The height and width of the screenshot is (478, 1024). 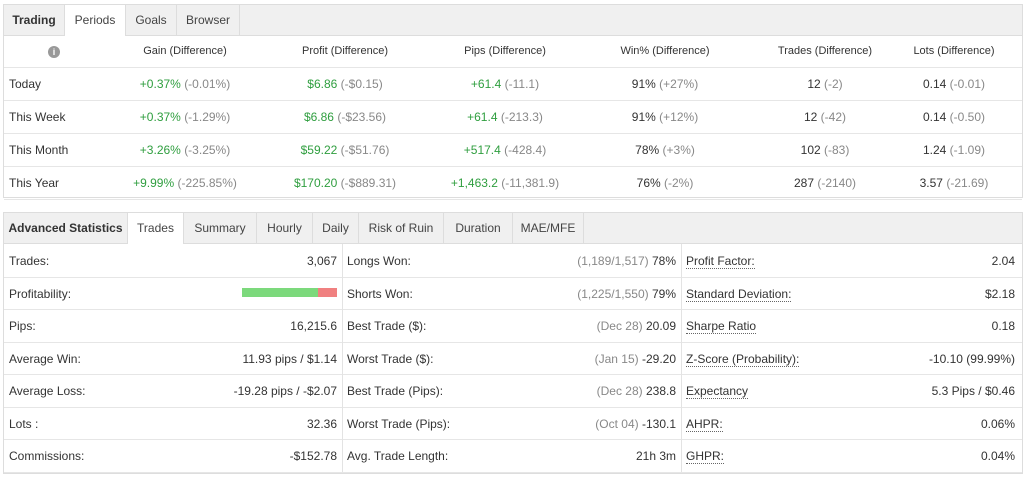 I want to click on label-text: Longs Won:, so click(x=379, y=261).